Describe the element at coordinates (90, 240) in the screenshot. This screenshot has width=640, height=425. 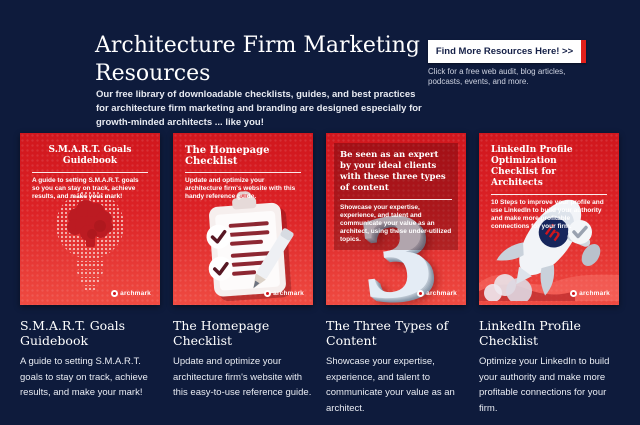
I see `lightbulb-brain-icon` at that location.